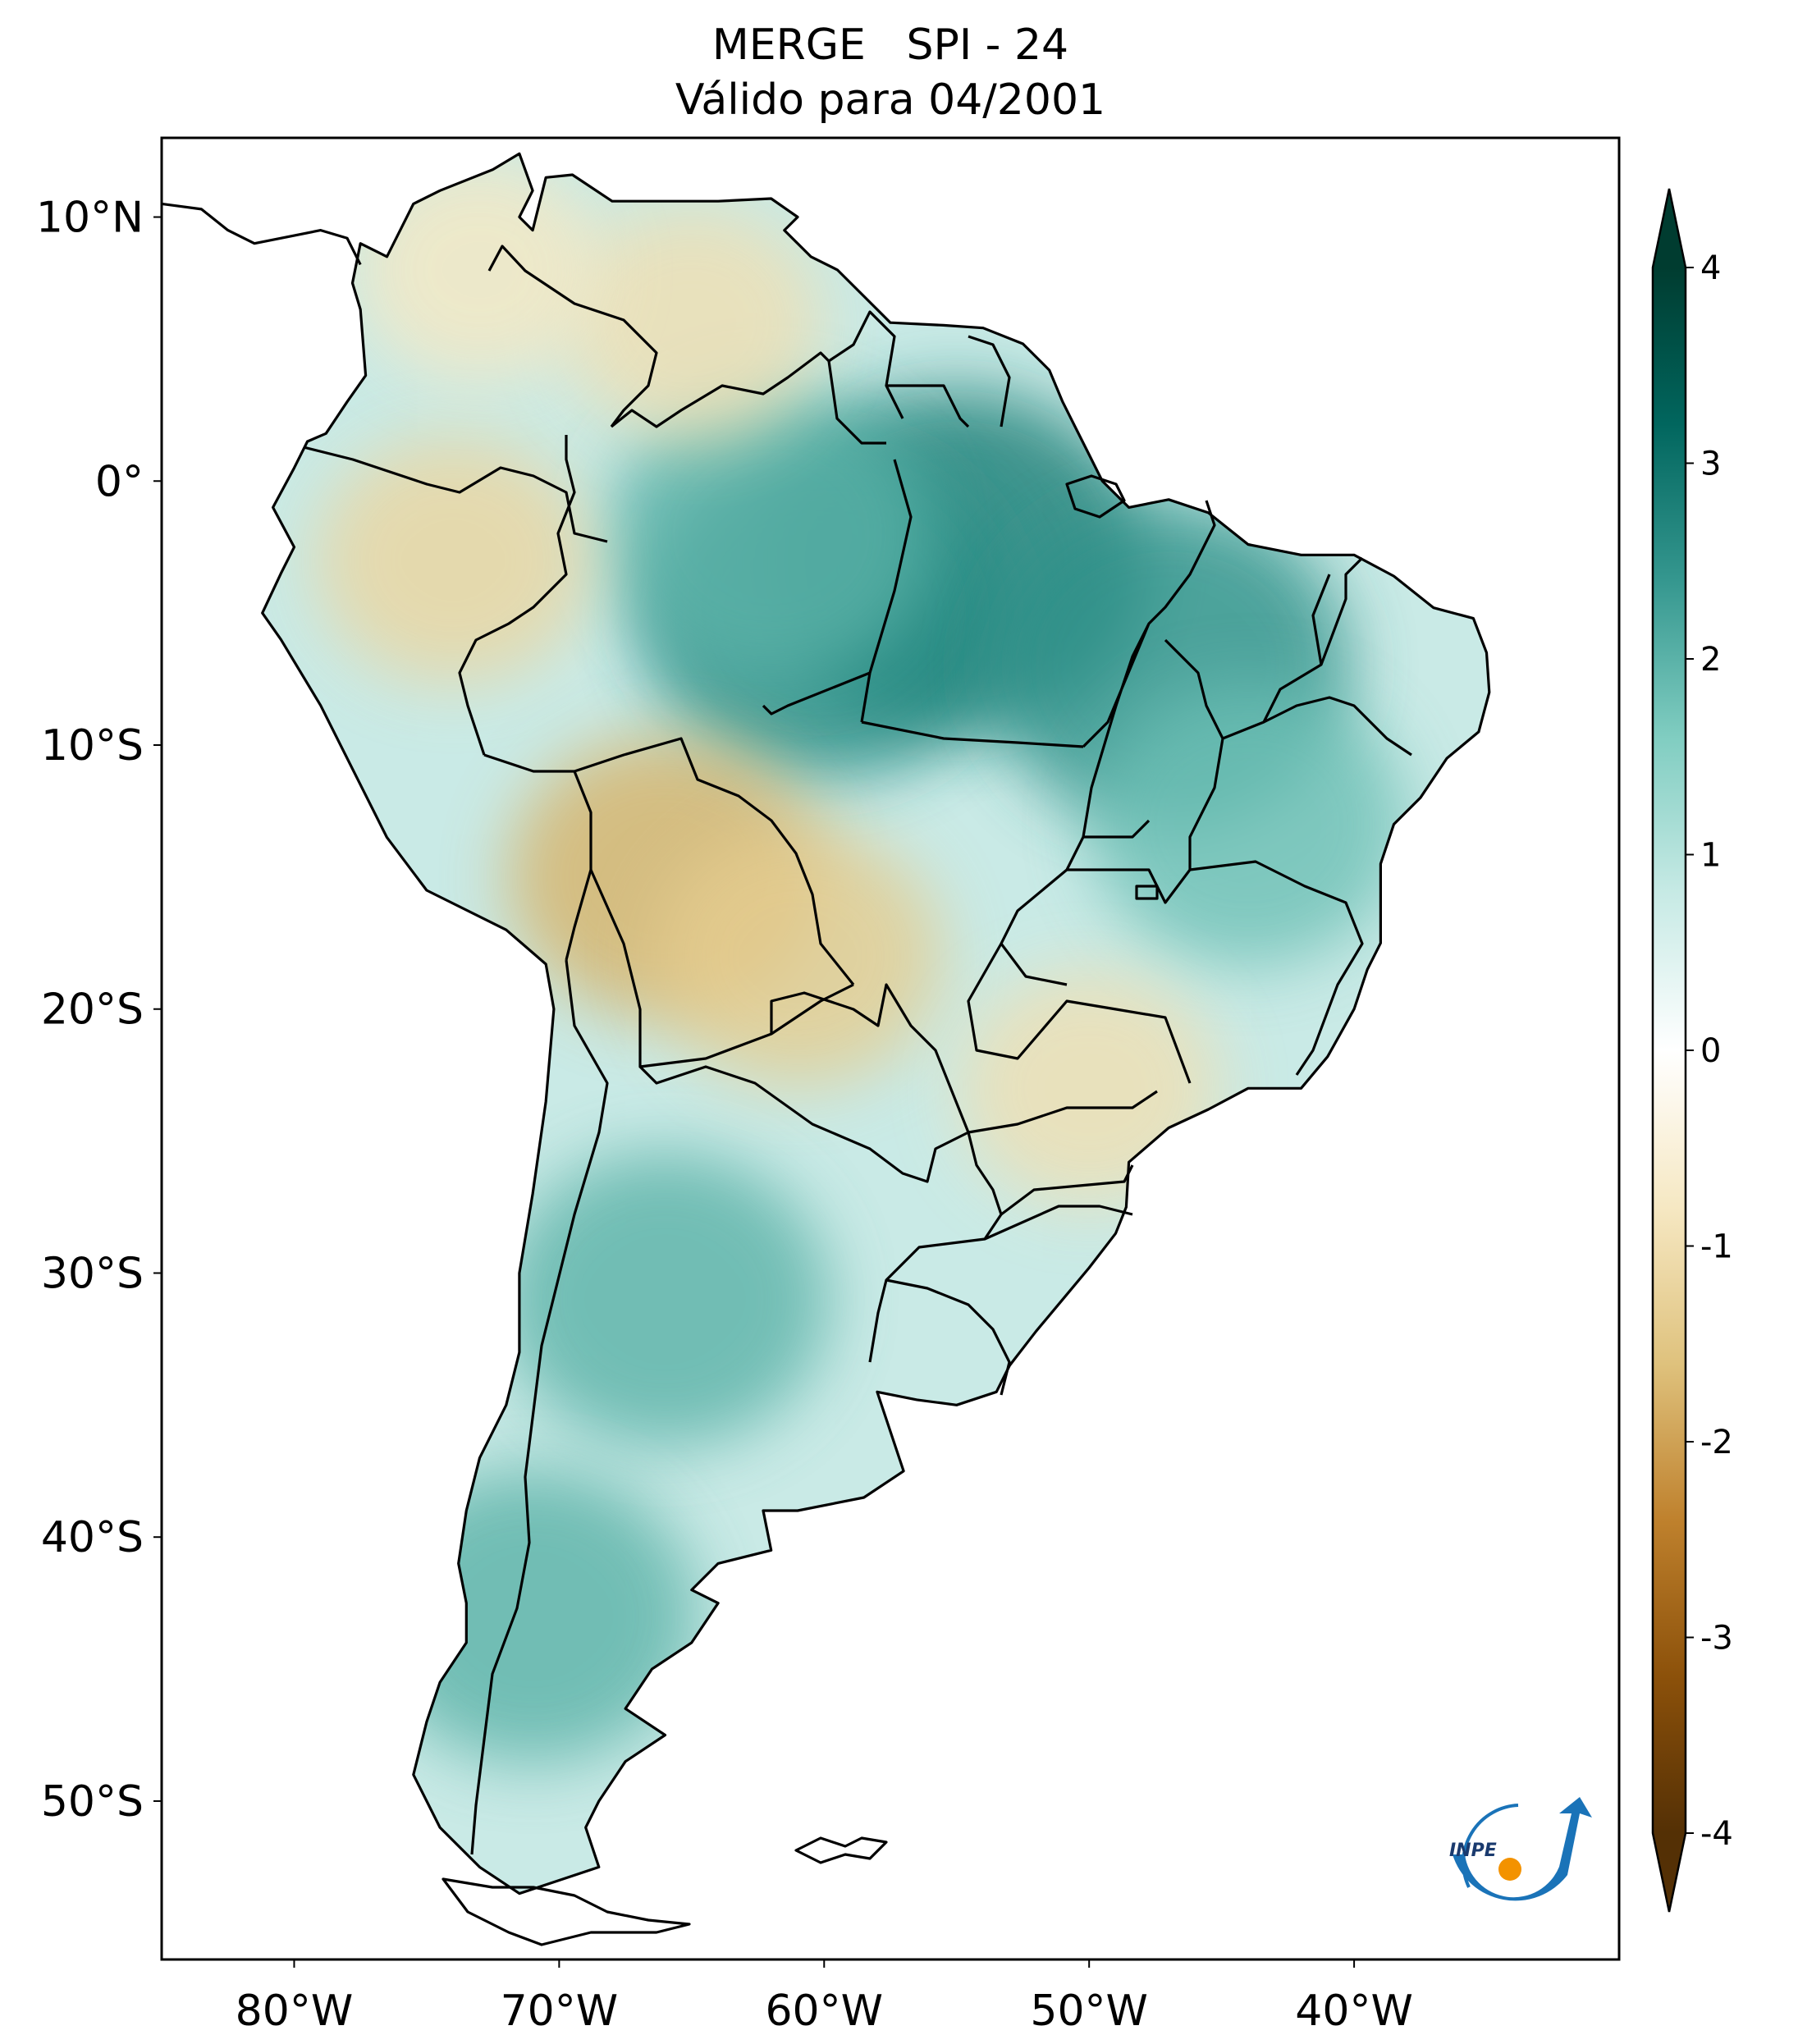  Describe the element at coordinates (90, 219) in the screenshot. I see `lat-tick-label: 10°N` at that location.